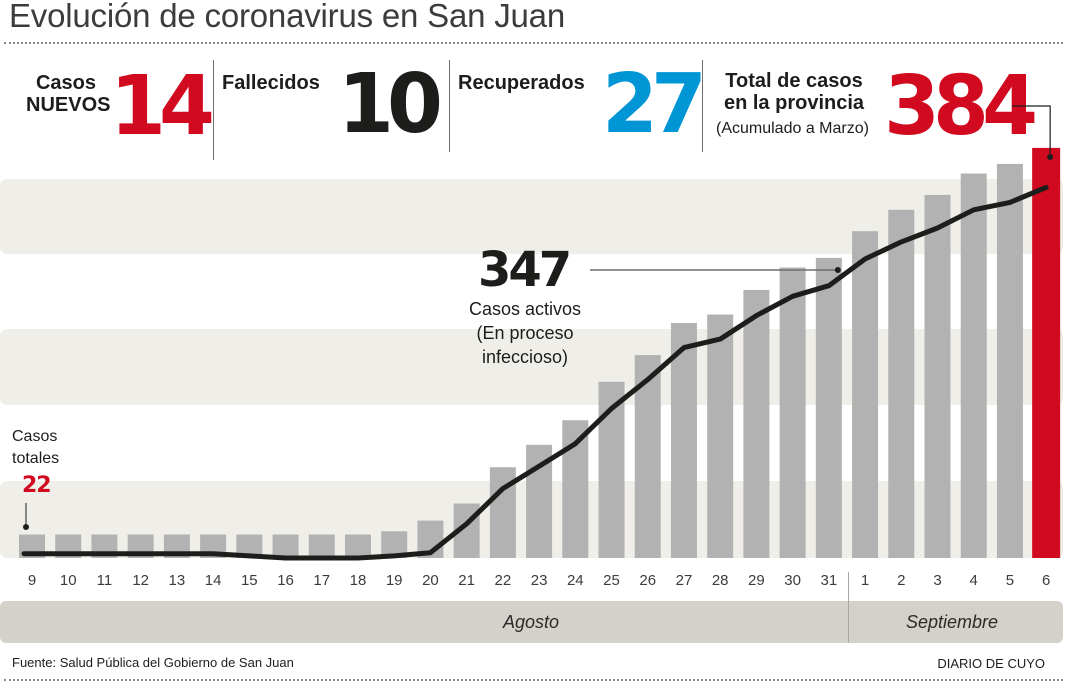  I want to click on total-cases-caption: Casos totales, so click(35, 448).